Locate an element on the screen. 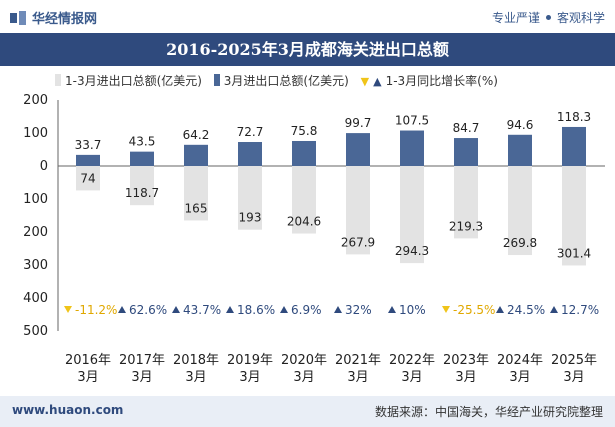 Image resolution: width=615 pixels, height=427 pixels. triangle-up-icon: ▲ is located at coordinates (377, 81).